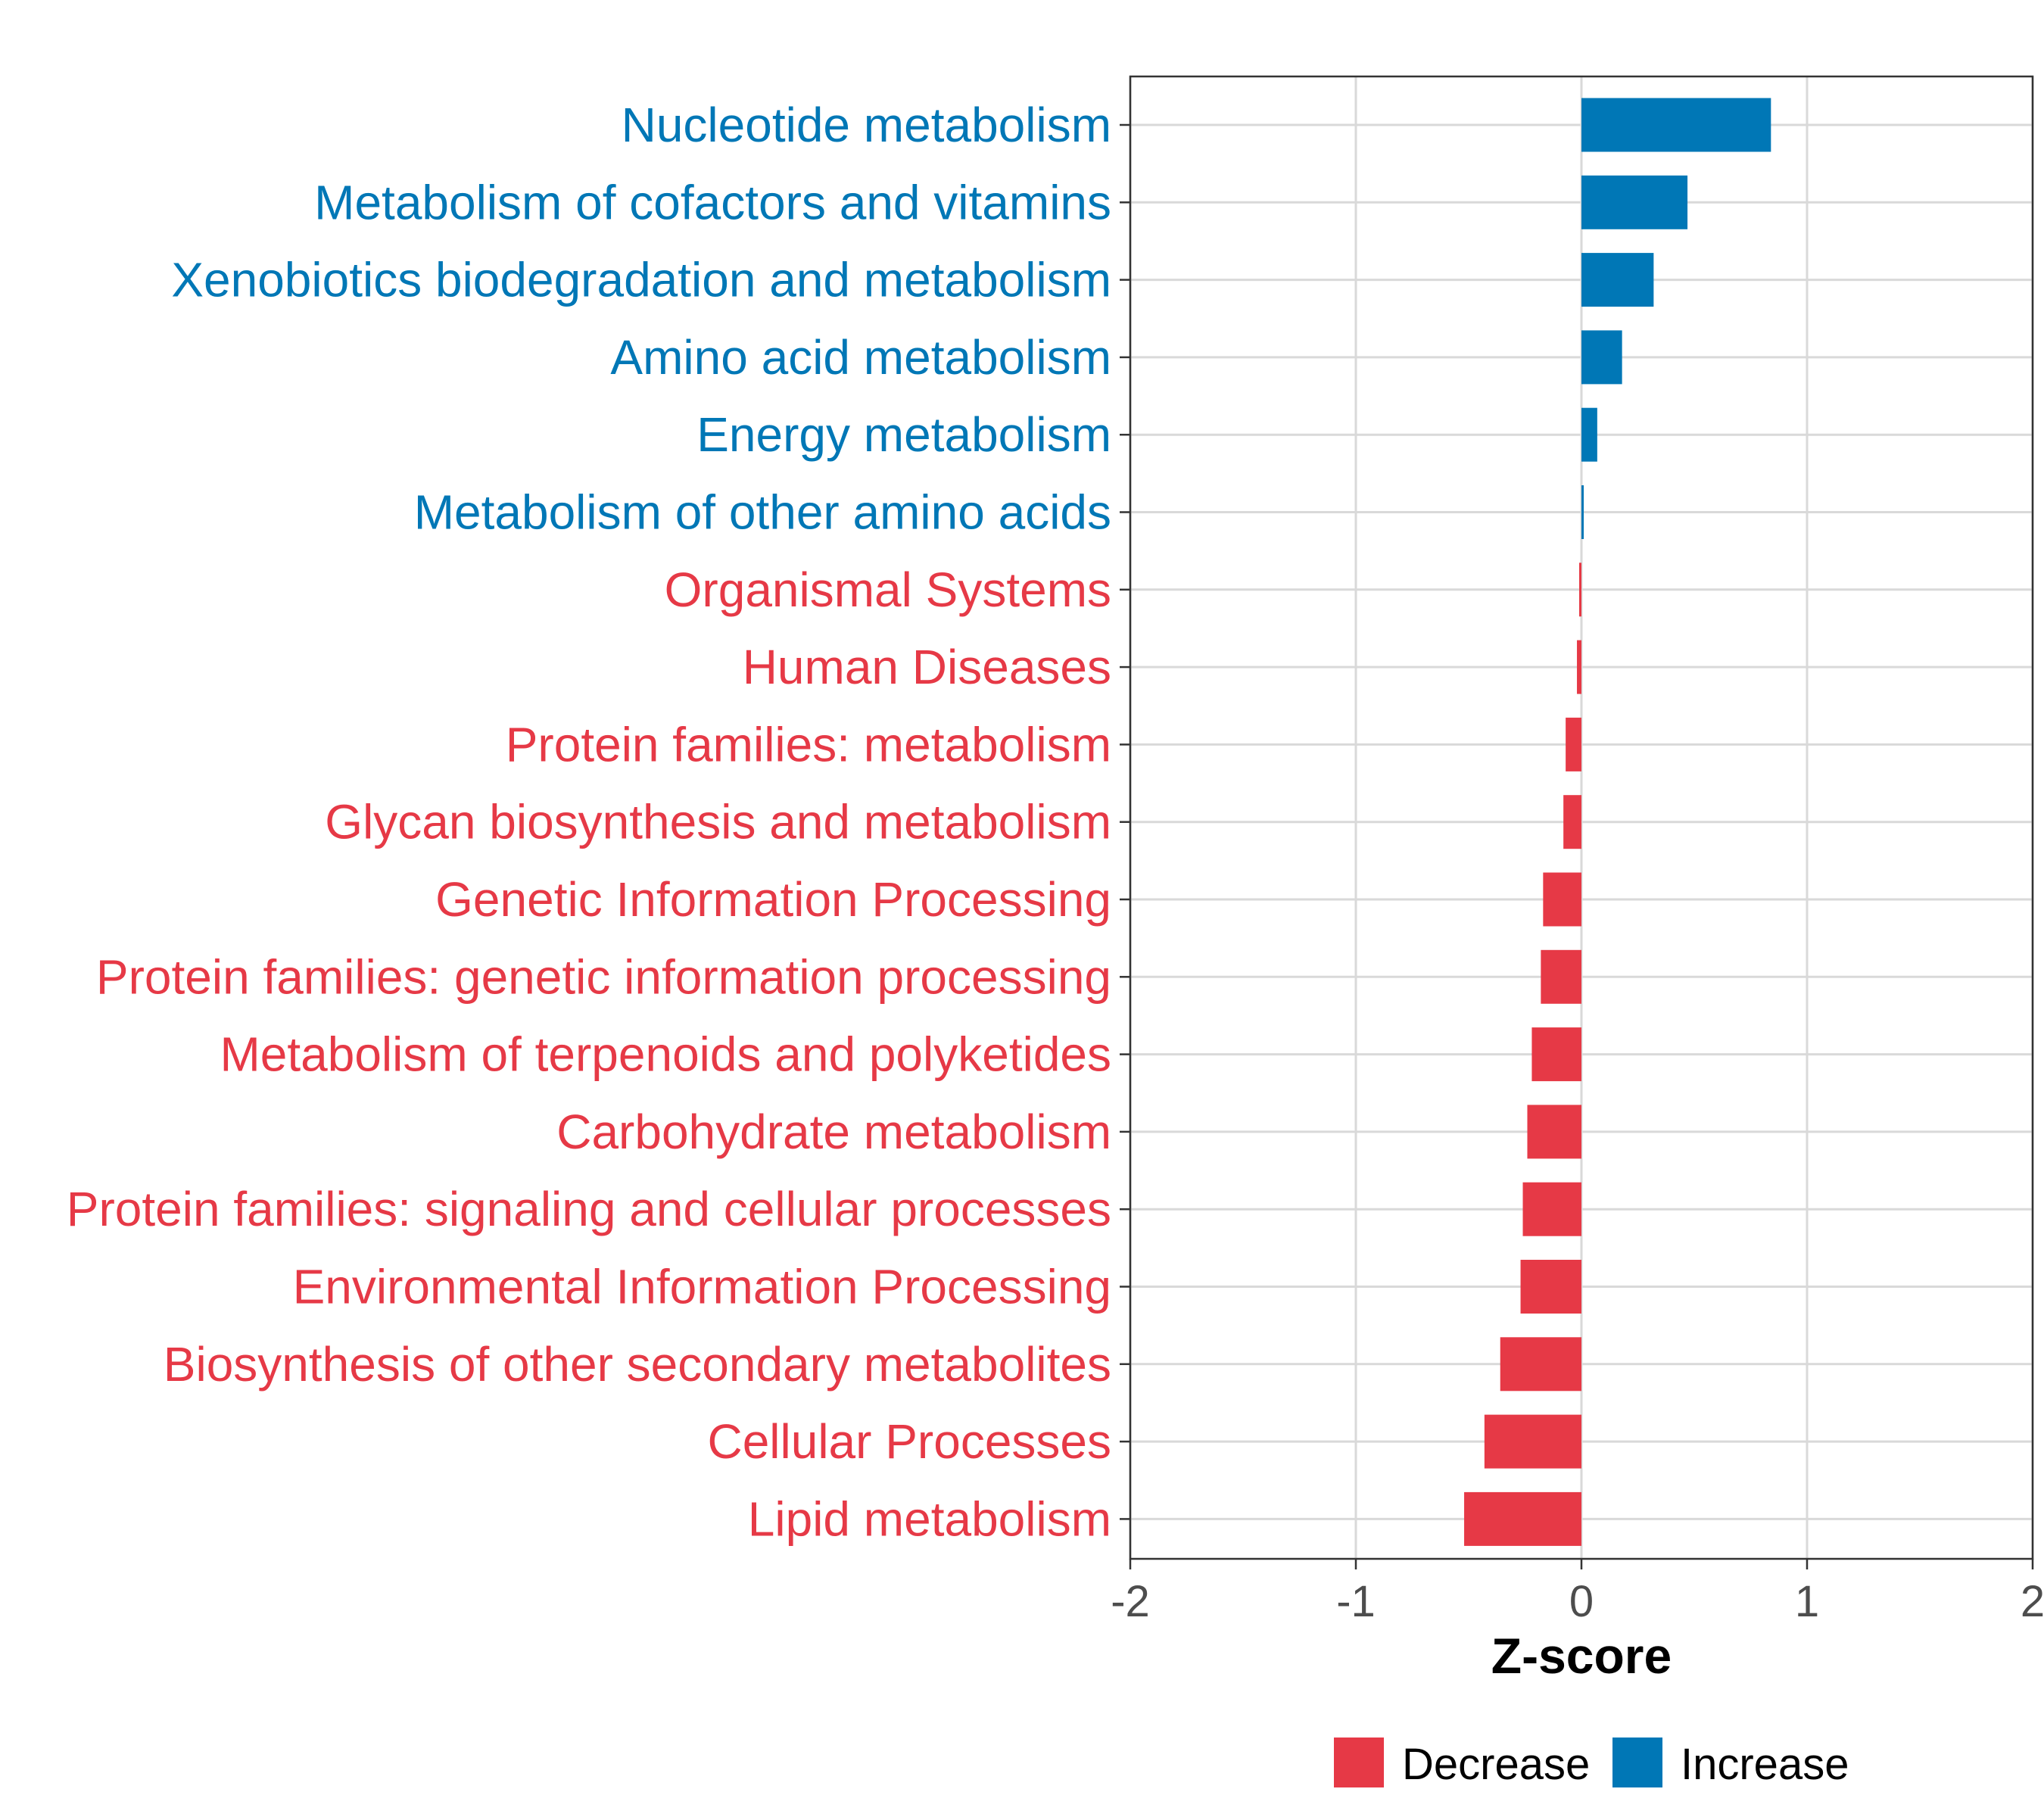  Describe the element at coordinates (888, 590) in the screenshot. I see `category-label: Organismal Systems` at that location.